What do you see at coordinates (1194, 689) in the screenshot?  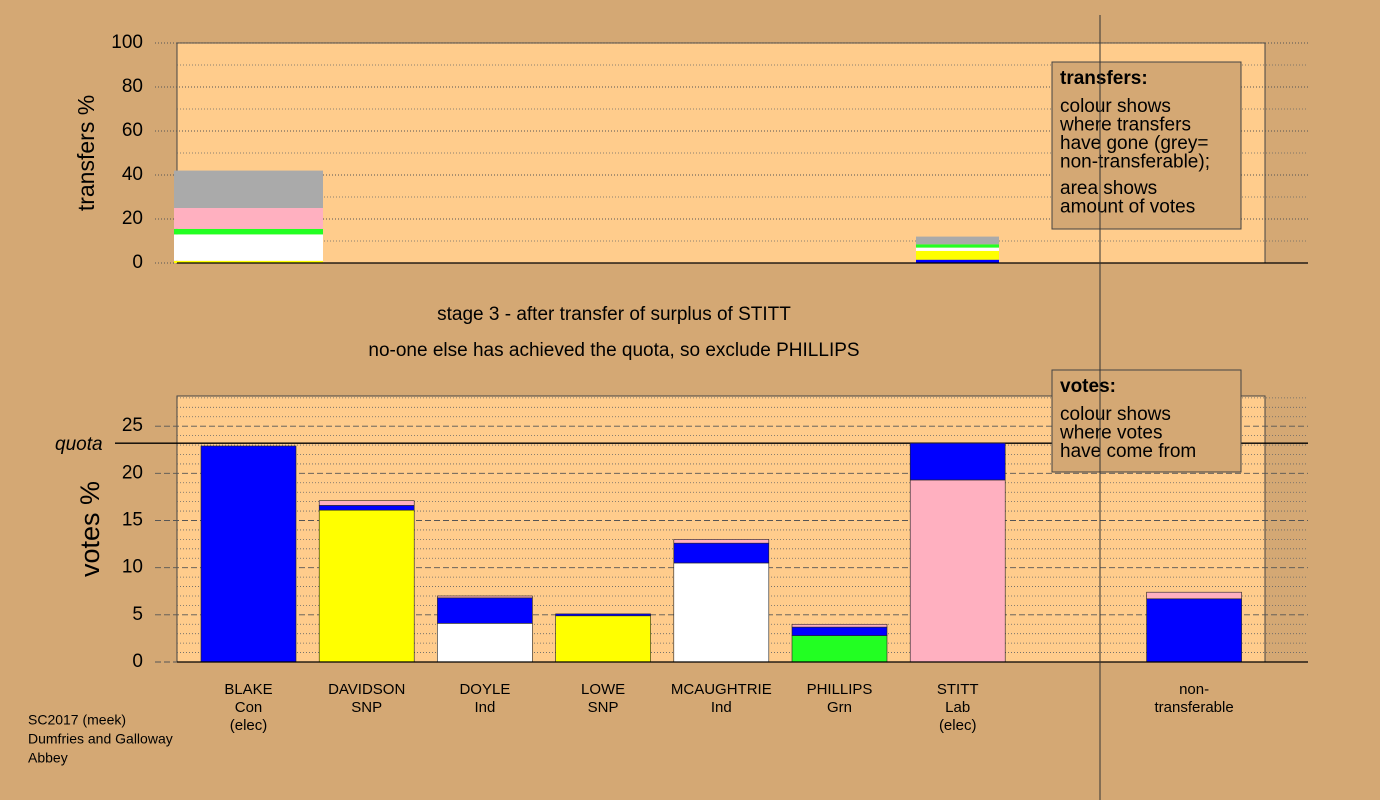 I see `x-tick-label: non-` at bounding box center [1194, 689].